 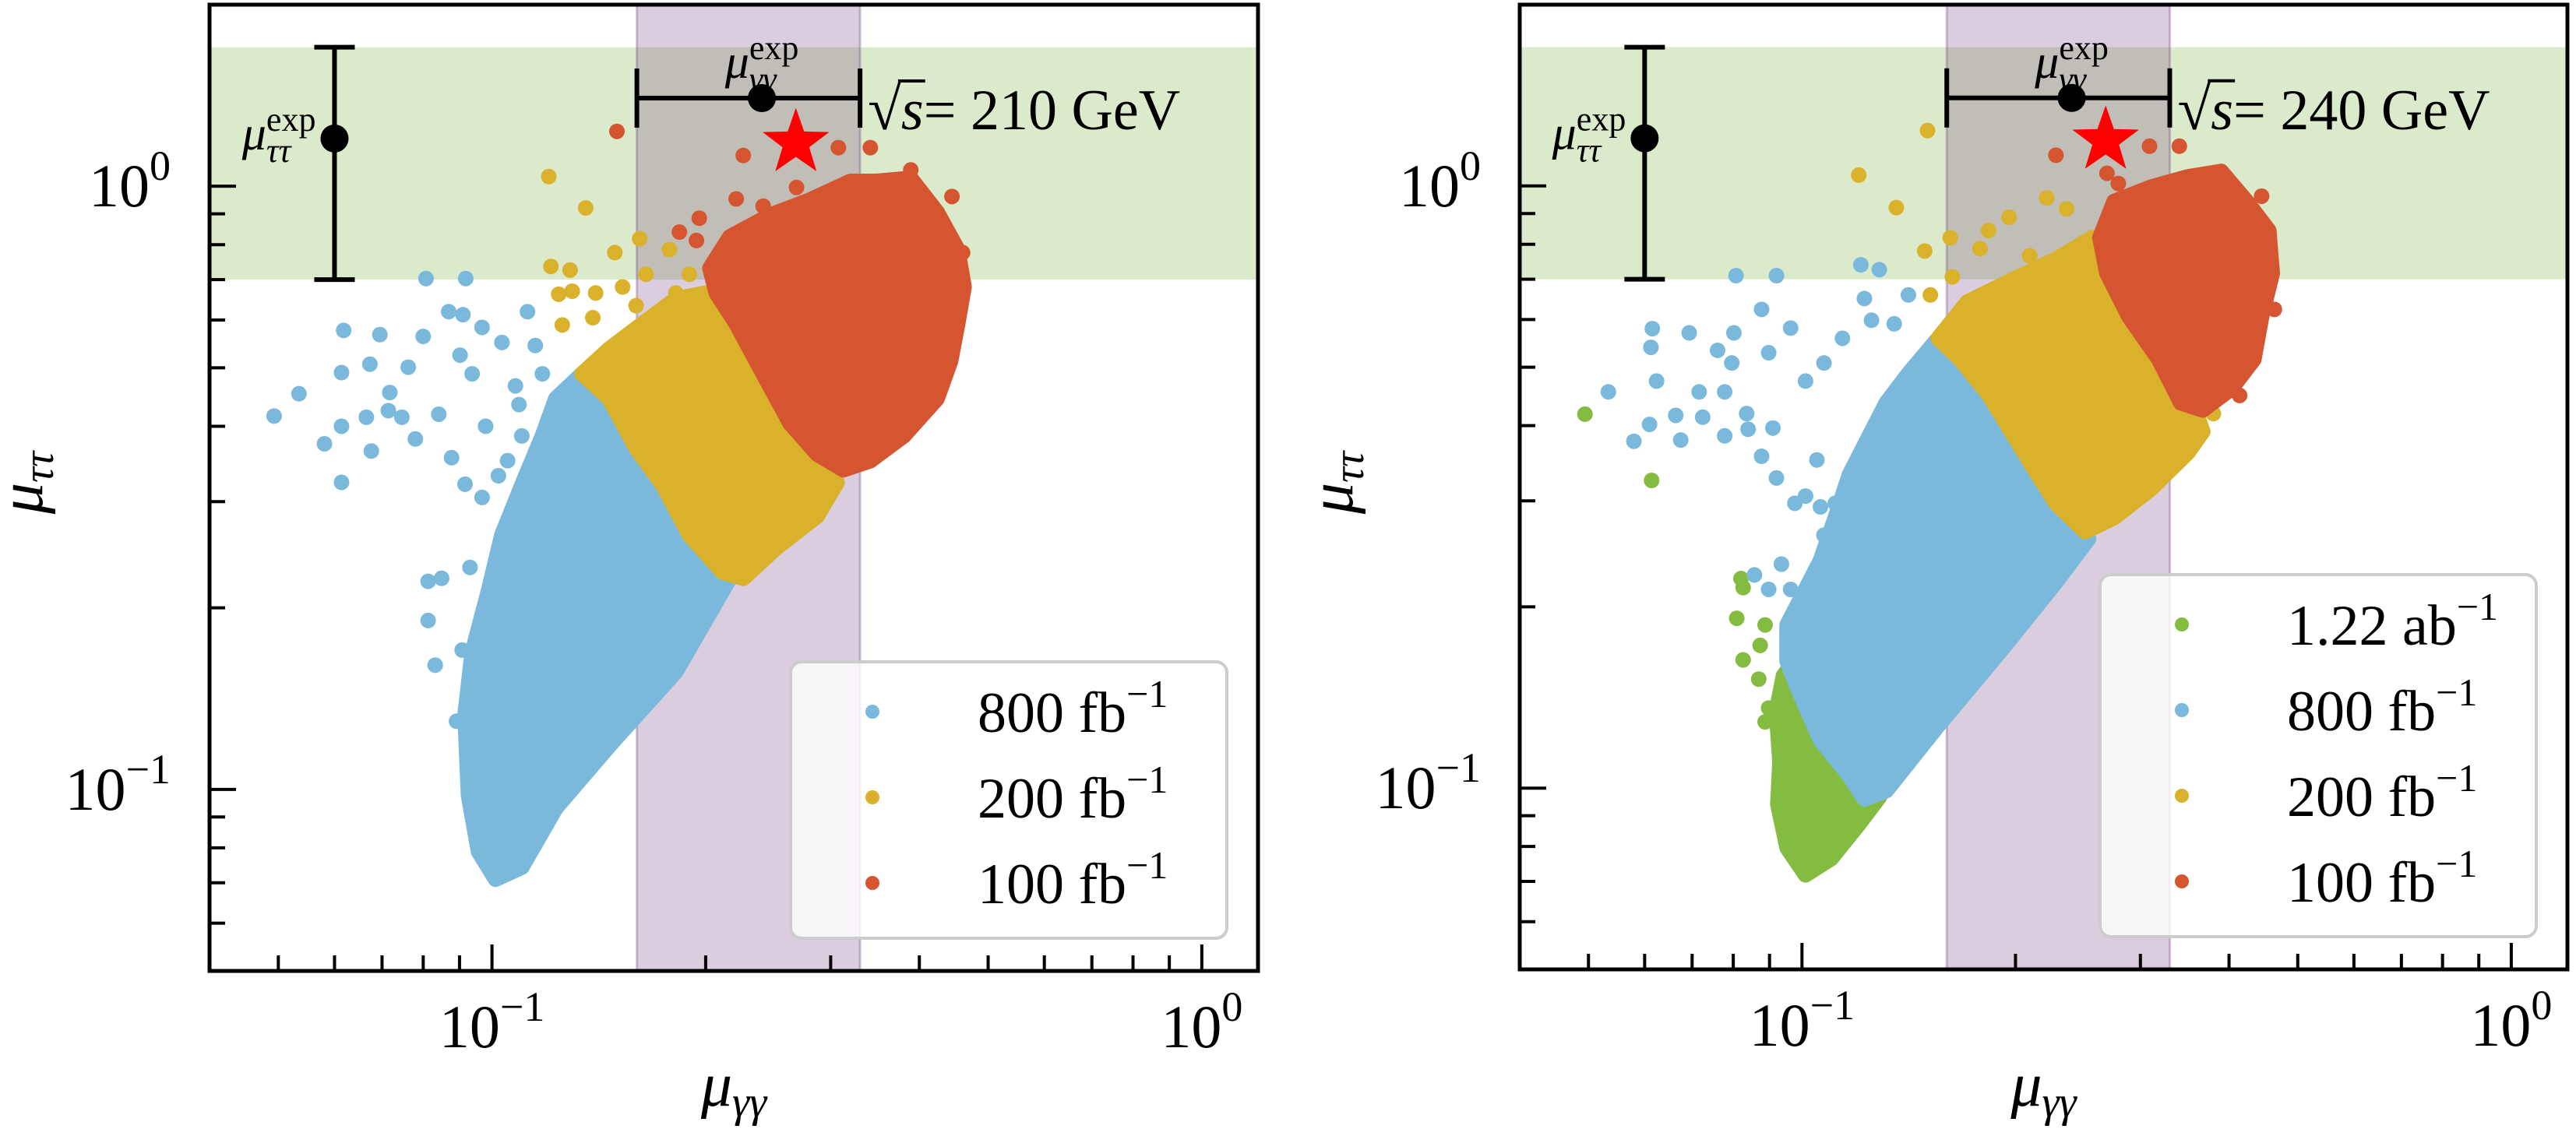 I want to click on label-mu: μ, so click(x=2046, y=62).